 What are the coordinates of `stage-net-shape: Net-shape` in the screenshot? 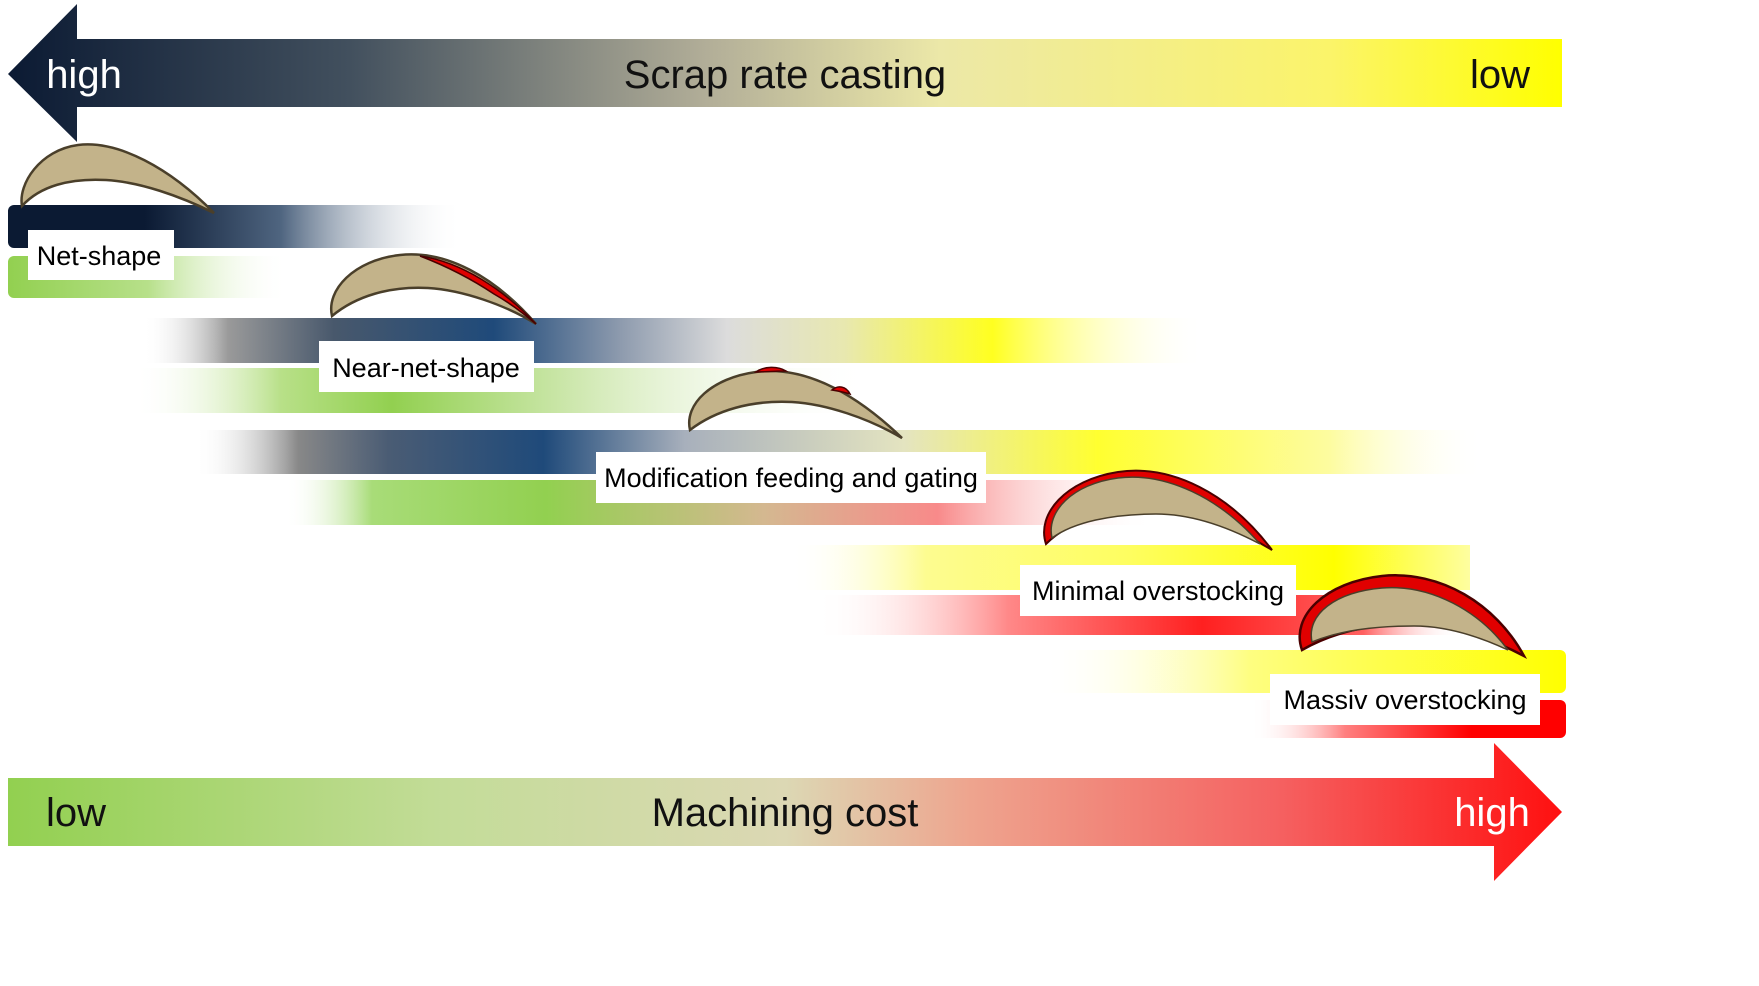 It's located at (235, 220).